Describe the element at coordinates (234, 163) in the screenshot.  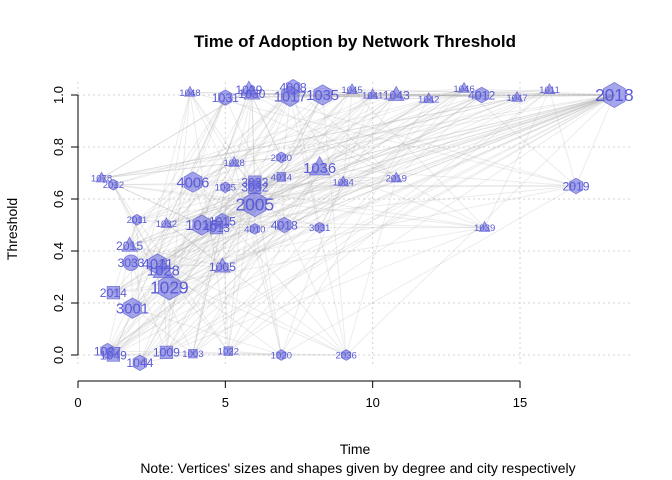
I see `vertex-label: 1028` at that location.